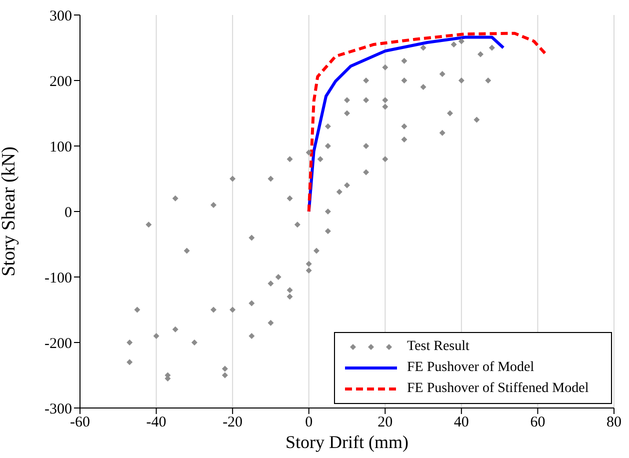 The width and height of the screenshot is (629, 458). Describe the element at coordinates (61, 82) in the screenshot. I see `y-tick-label: 200` at that location.